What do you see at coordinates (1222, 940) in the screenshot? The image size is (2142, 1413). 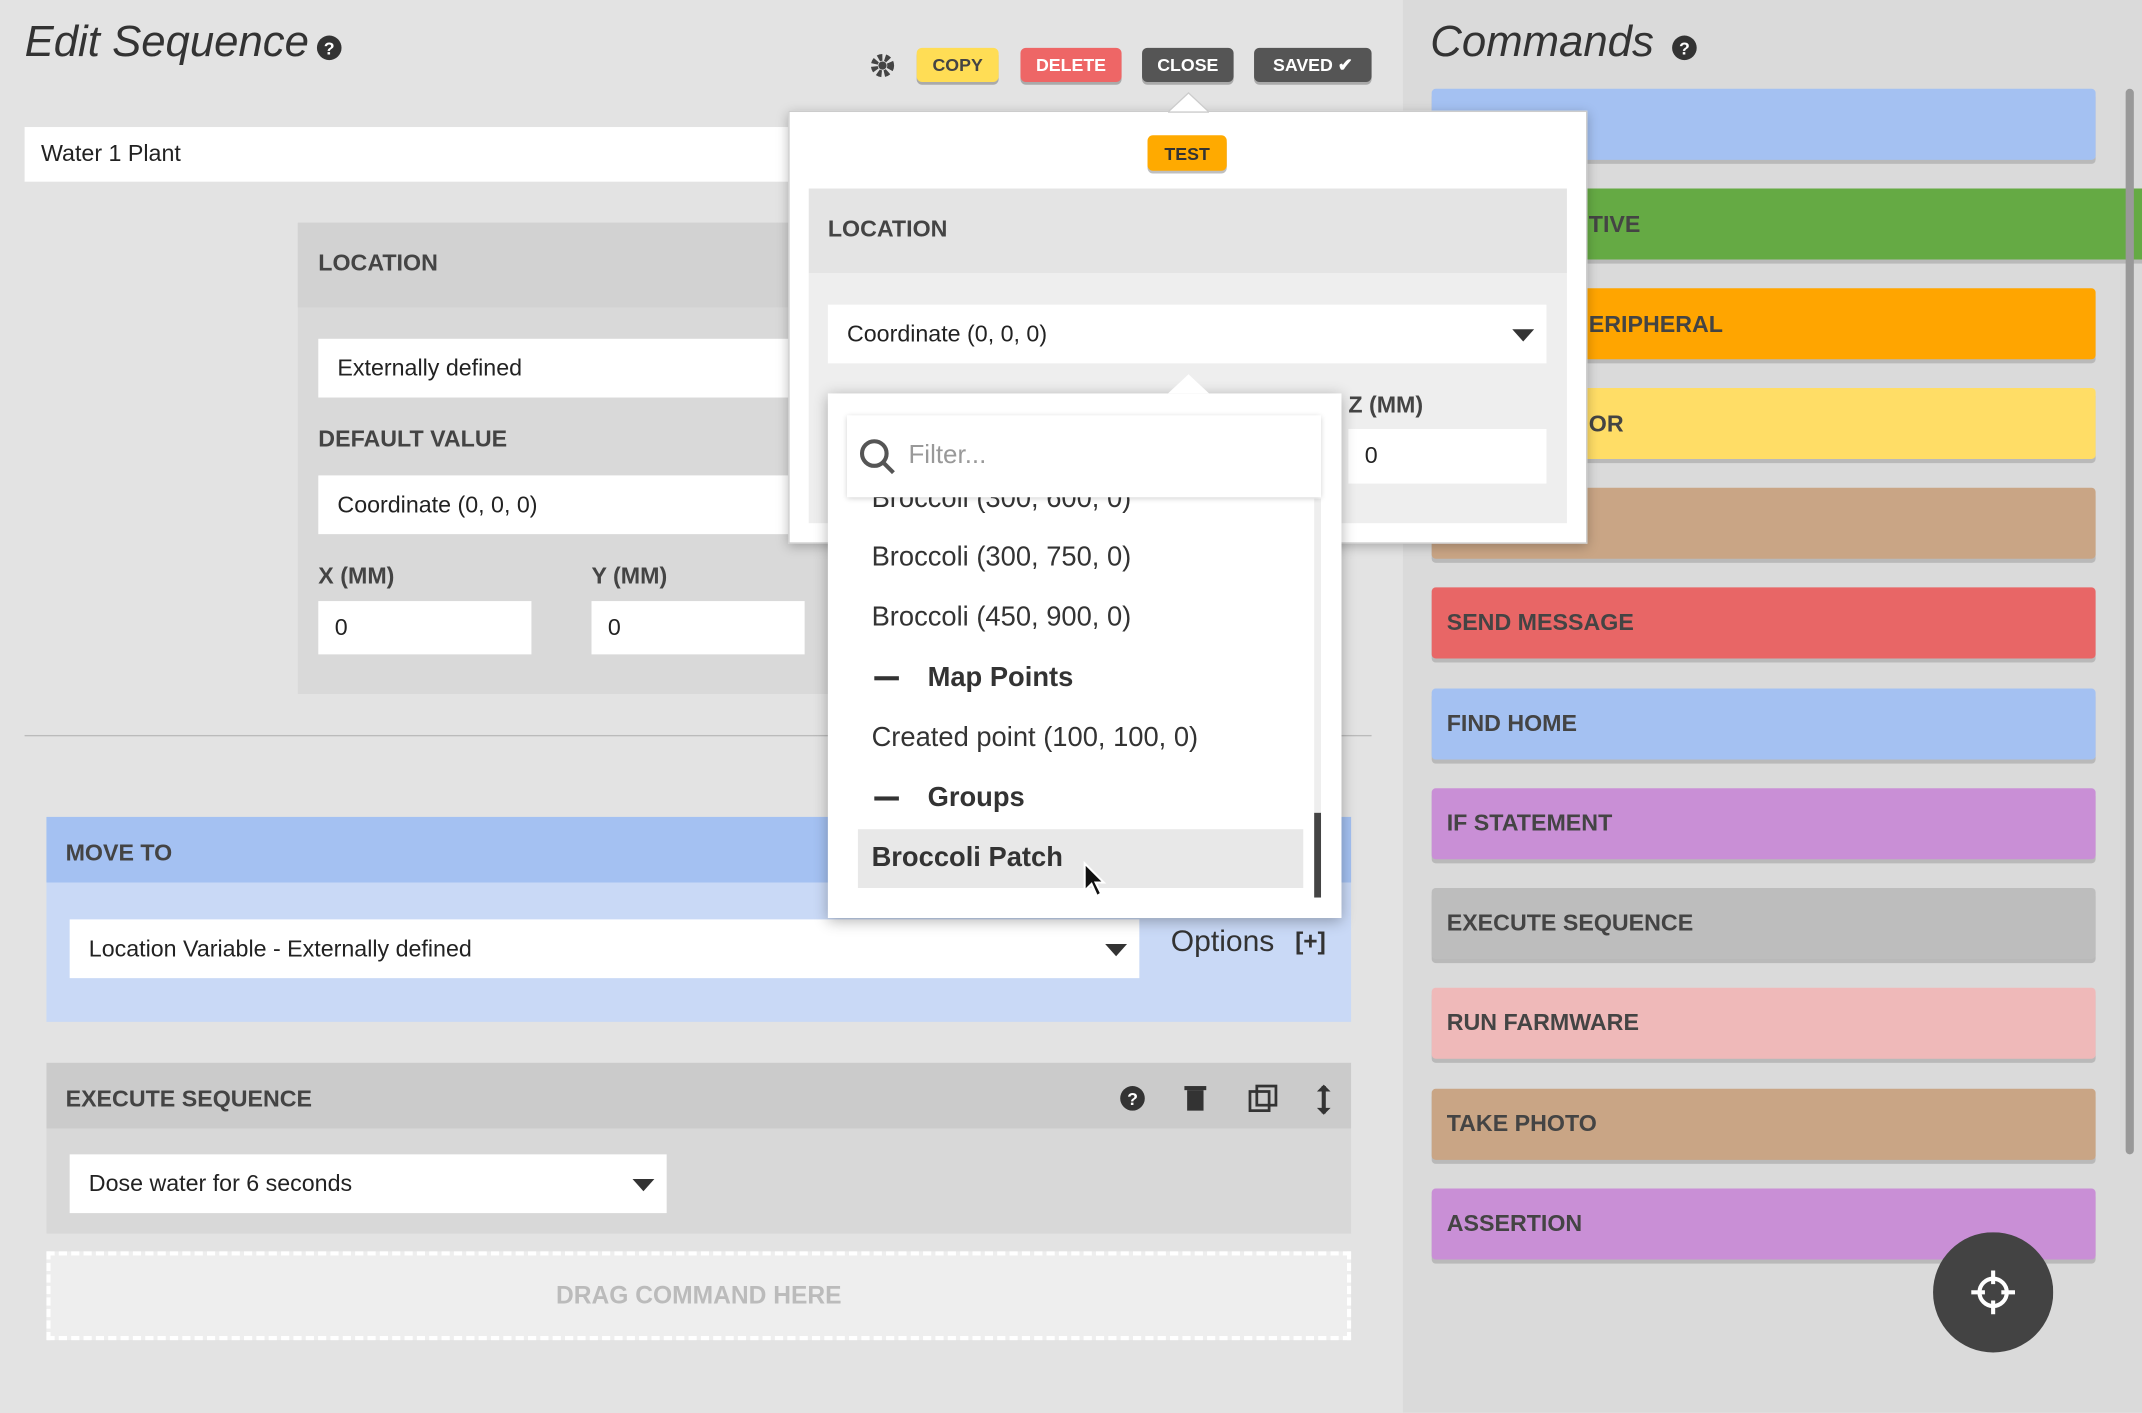 I see `options-toggle: Options` at bounding box center [1222, 940].